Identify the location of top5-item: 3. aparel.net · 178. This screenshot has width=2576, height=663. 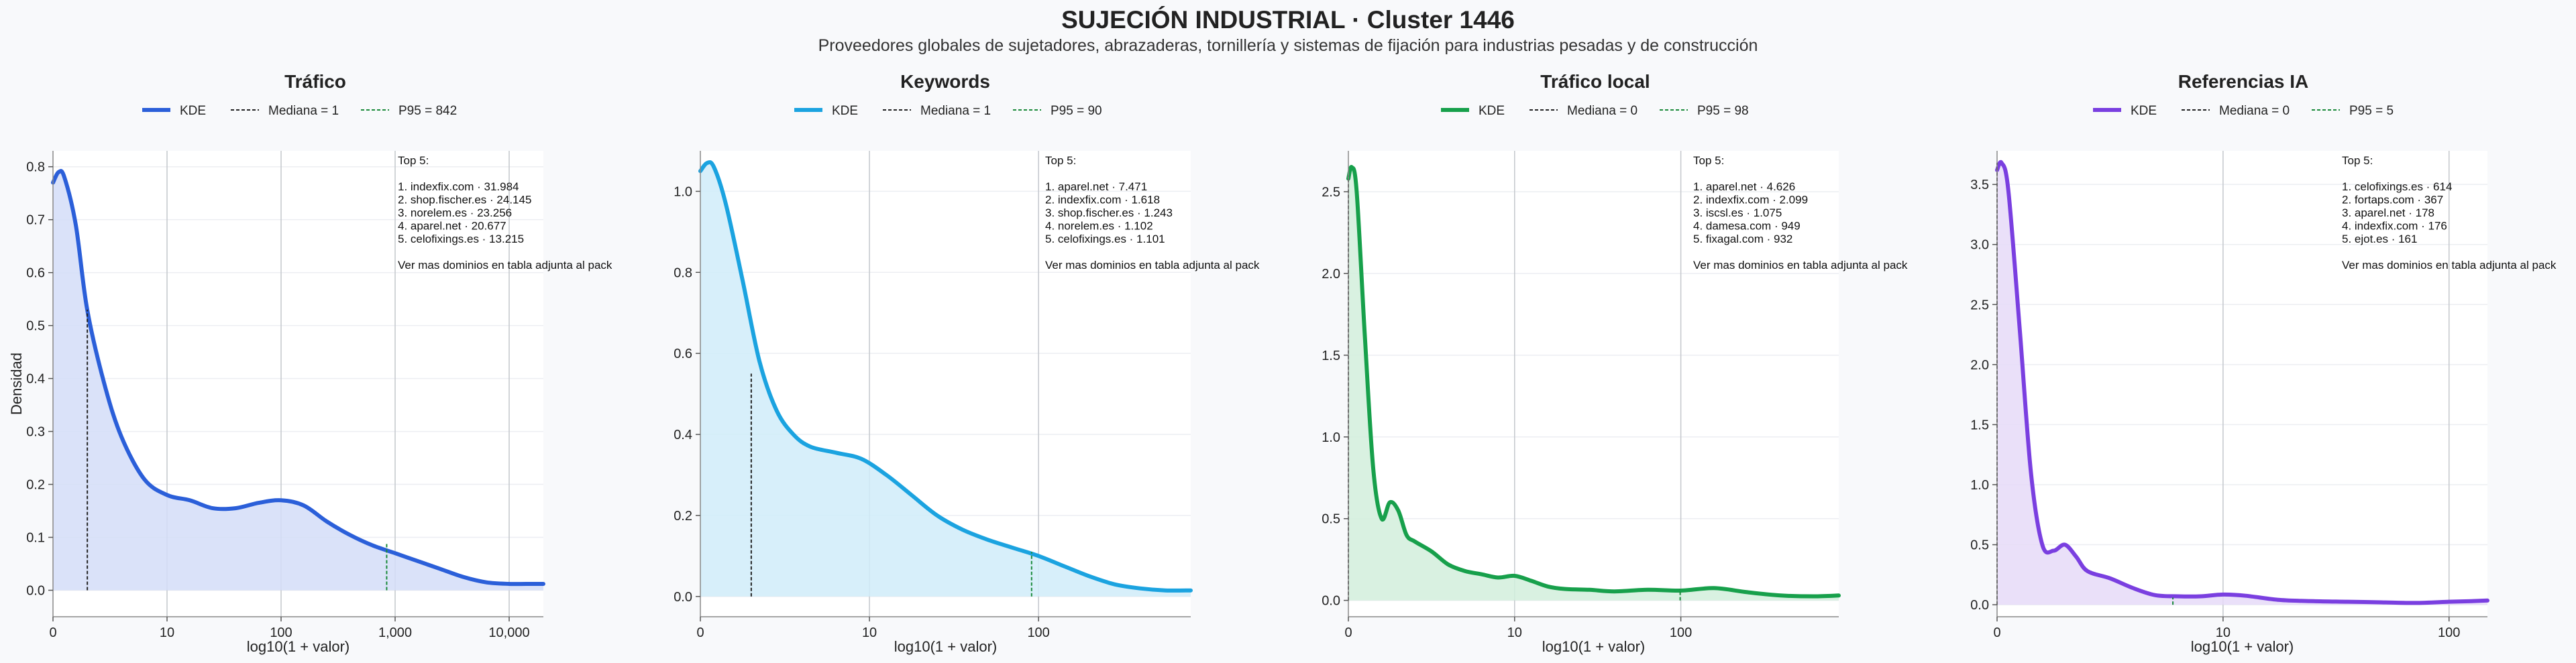
(2388, 213).